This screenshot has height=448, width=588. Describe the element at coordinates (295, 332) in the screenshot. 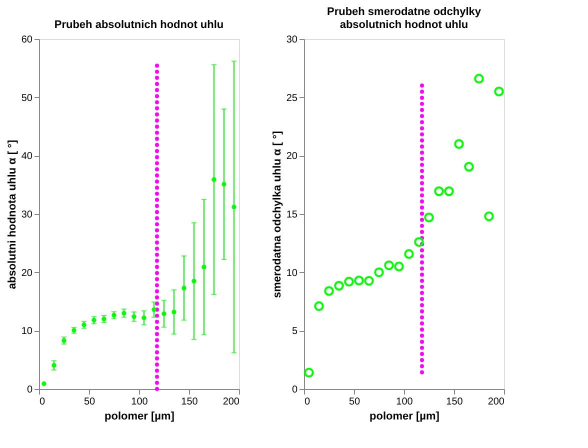

I see `y-tick-label: 5` at that location.